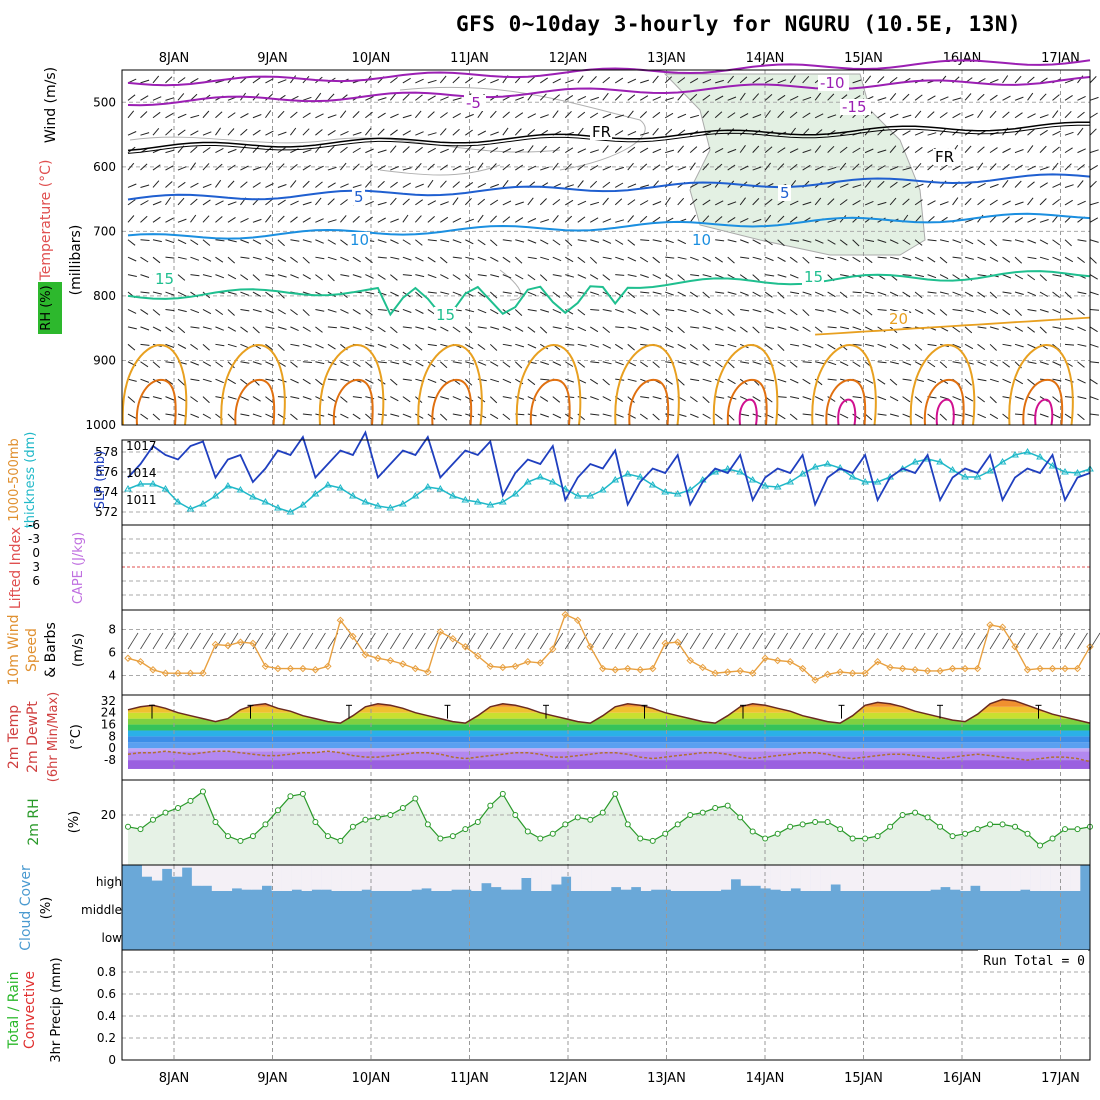  I want to click on bl-isotherm-loop-inner, so click(255, 402).